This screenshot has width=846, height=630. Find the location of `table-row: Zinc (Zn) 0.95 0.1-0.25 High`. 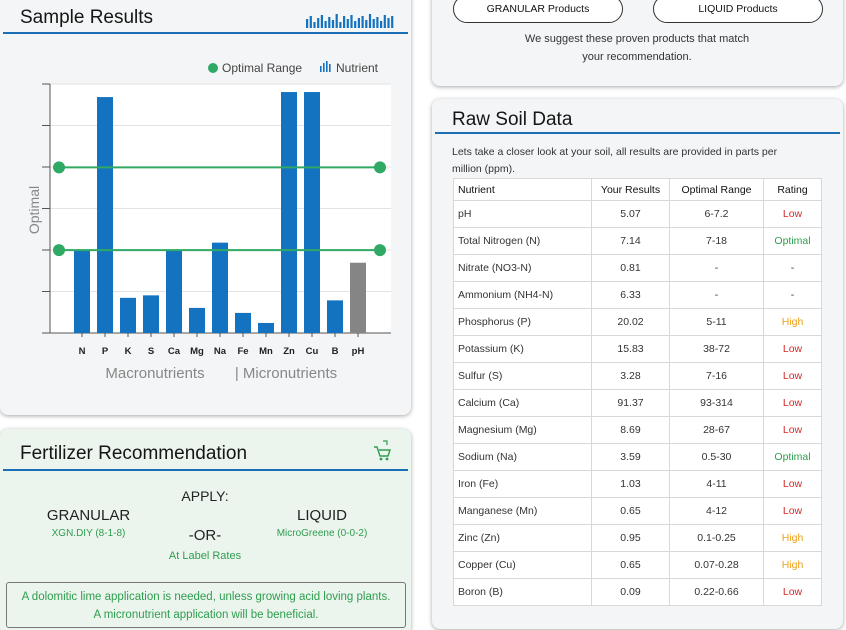

table-row: Zinc (Zn) 0.95 0.1-0.25 High is located at coordinates (637, 538).